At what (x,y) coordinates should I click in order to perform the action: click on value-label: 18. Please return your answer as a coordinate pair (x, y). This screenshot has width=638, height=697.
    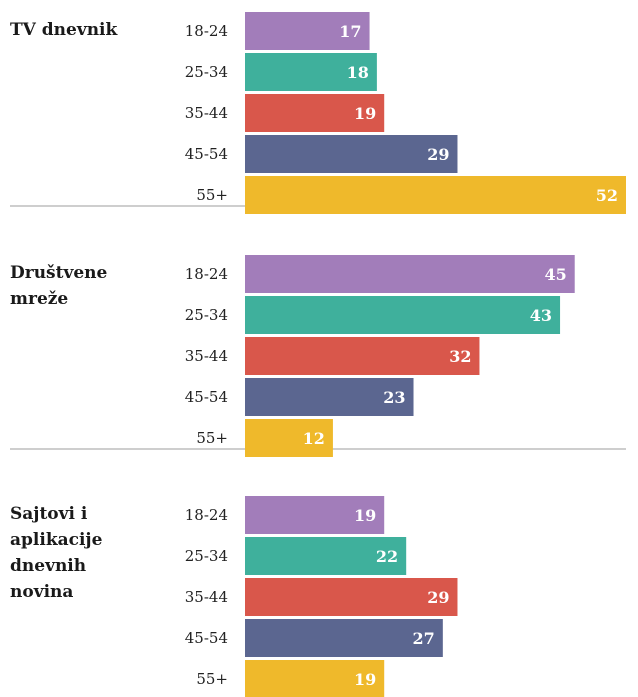
    Looking at the image, I should click on (358, 72).